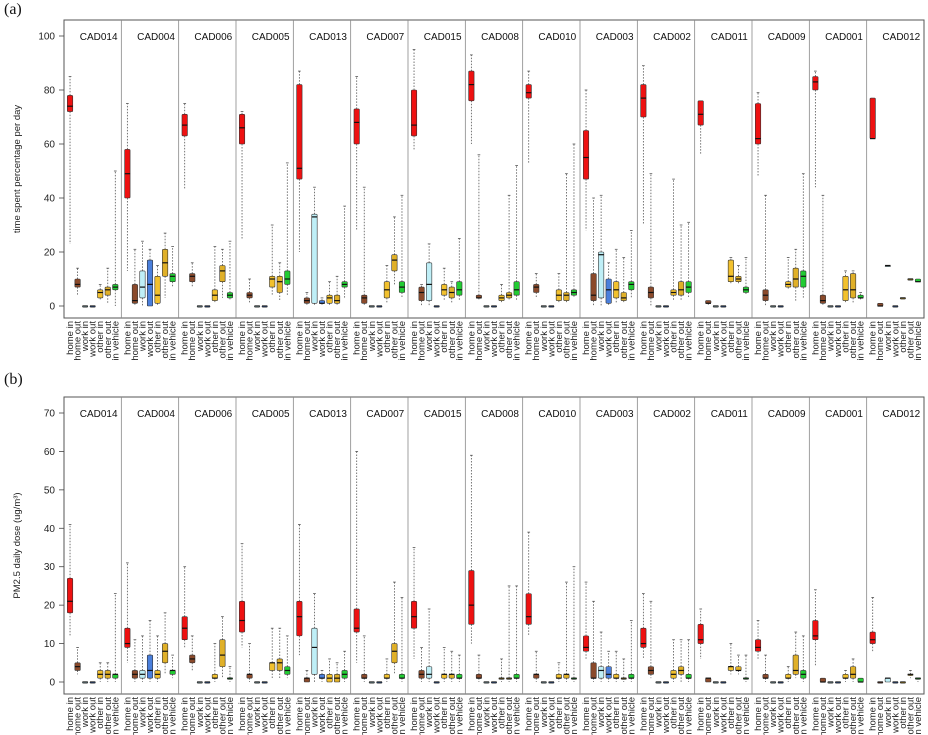 The width and height of the screenshot is (928, 735). Describe the element at coordinates (729, 414) in the screenshot. I see `subject-label: CAD011` at that location.